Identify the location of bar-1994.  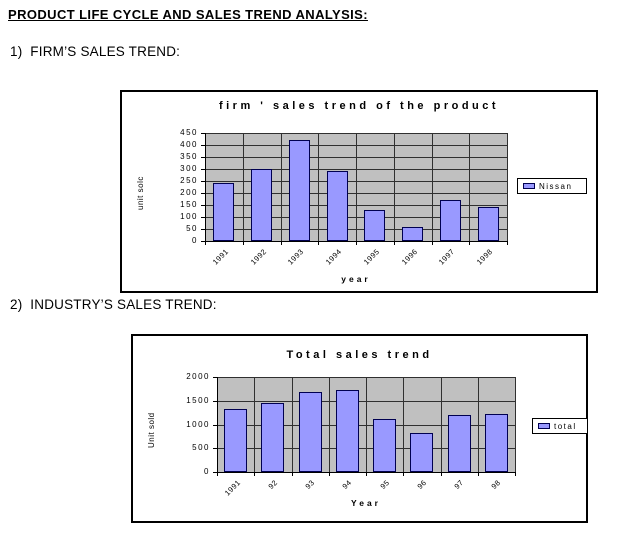
(337, 206).